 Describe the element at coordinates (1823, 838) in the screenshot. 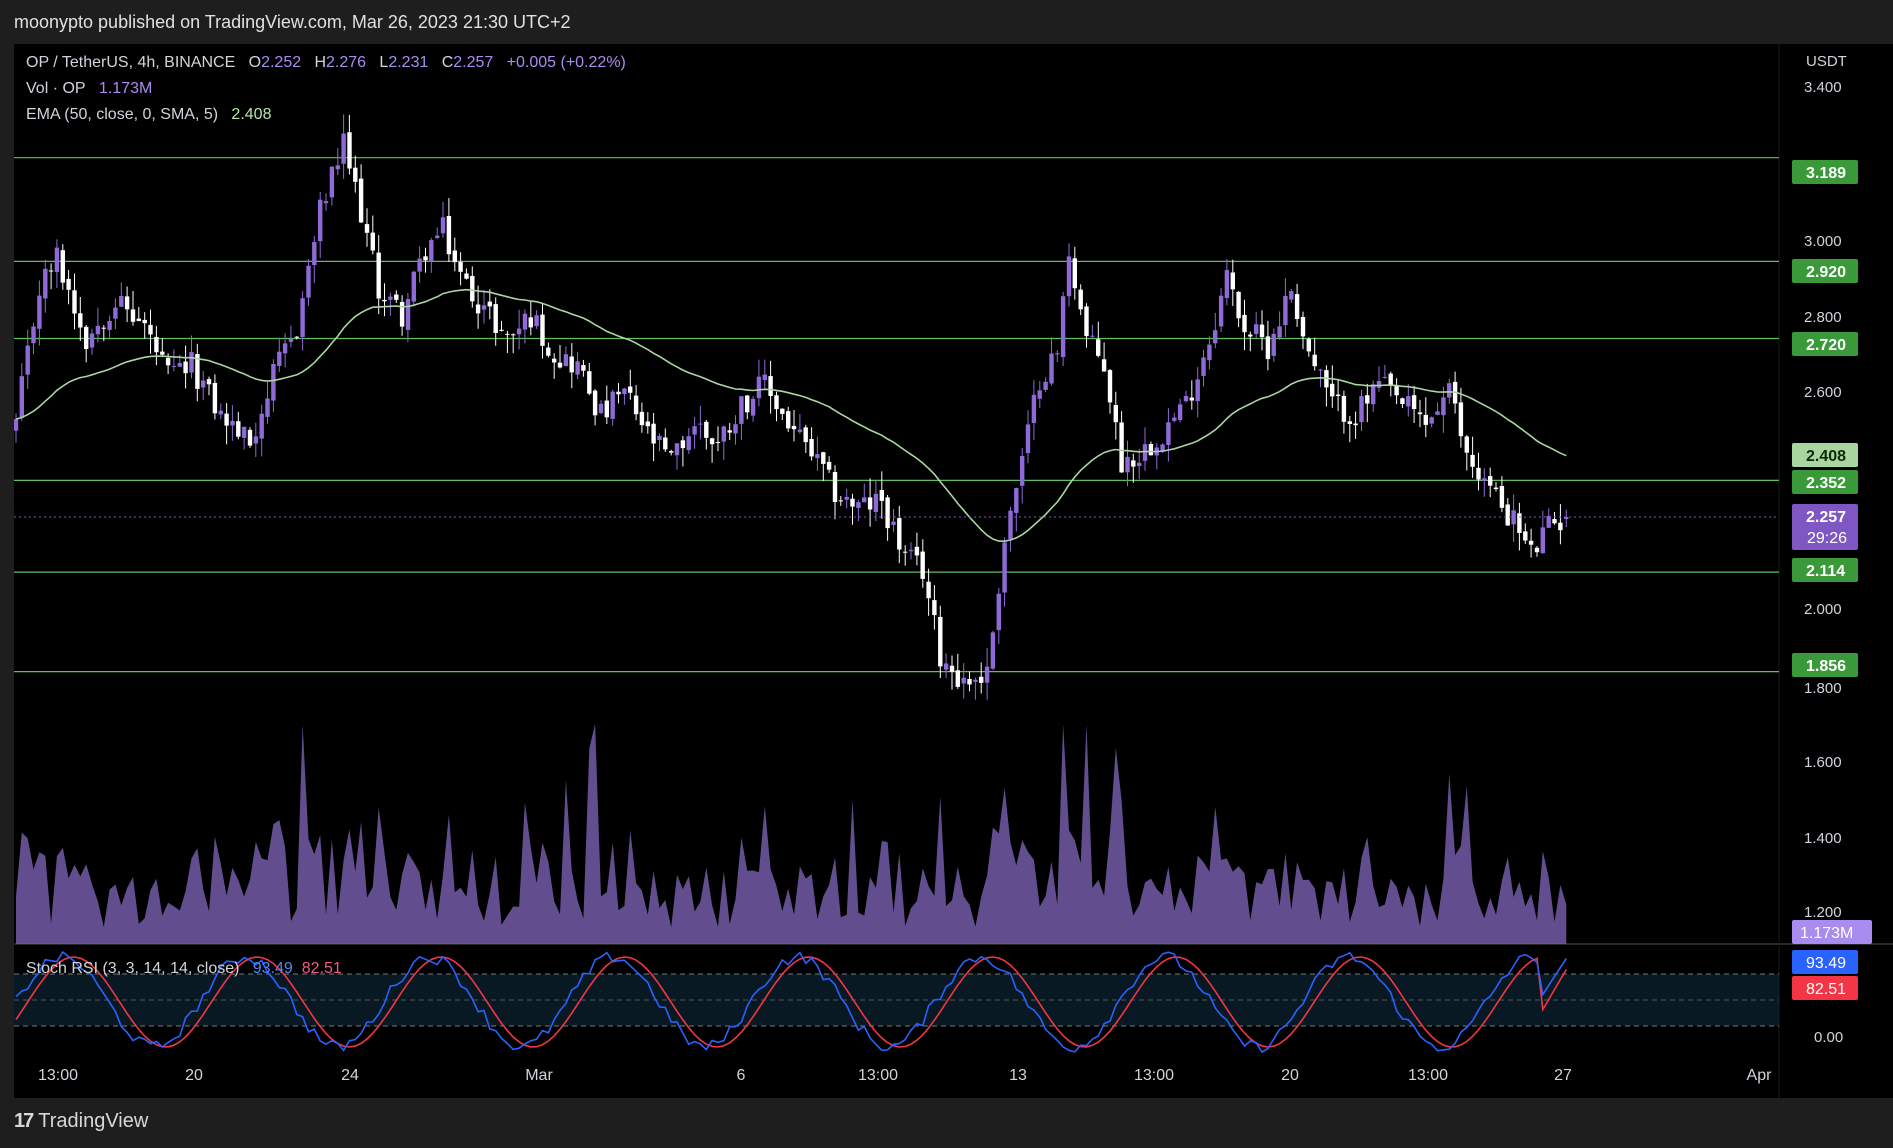

I see `price-tick: 1.400` at that location.